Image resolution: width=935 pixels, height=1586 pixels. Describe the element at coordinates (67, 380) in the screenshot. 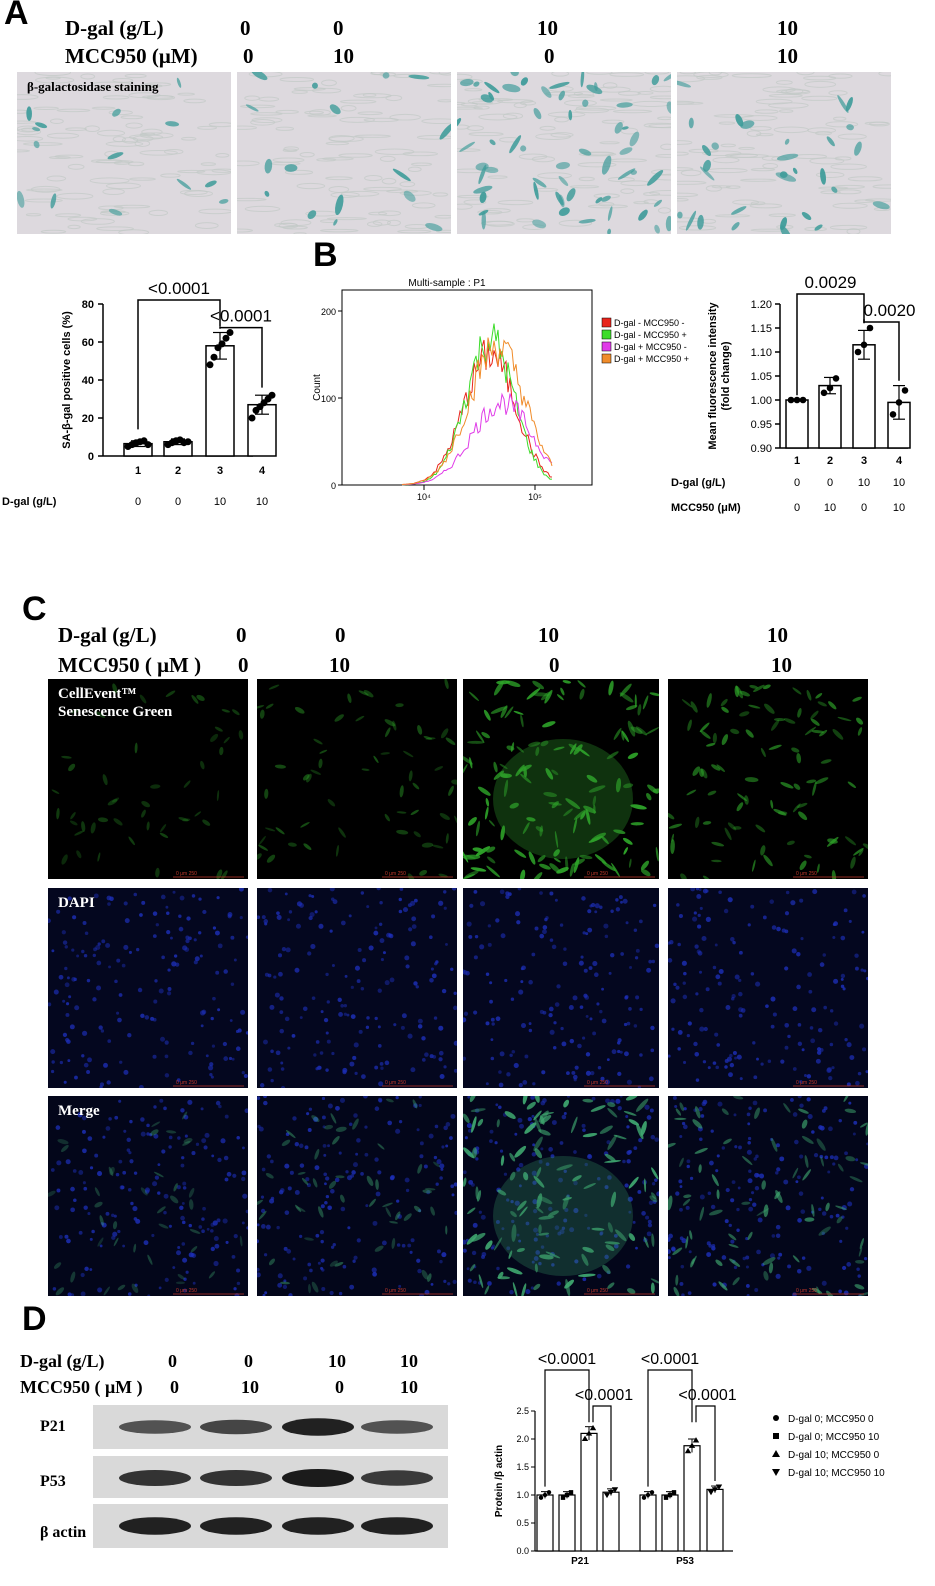

I see `y-axis-label: SA-β-gal positive cells (%)` at that location.